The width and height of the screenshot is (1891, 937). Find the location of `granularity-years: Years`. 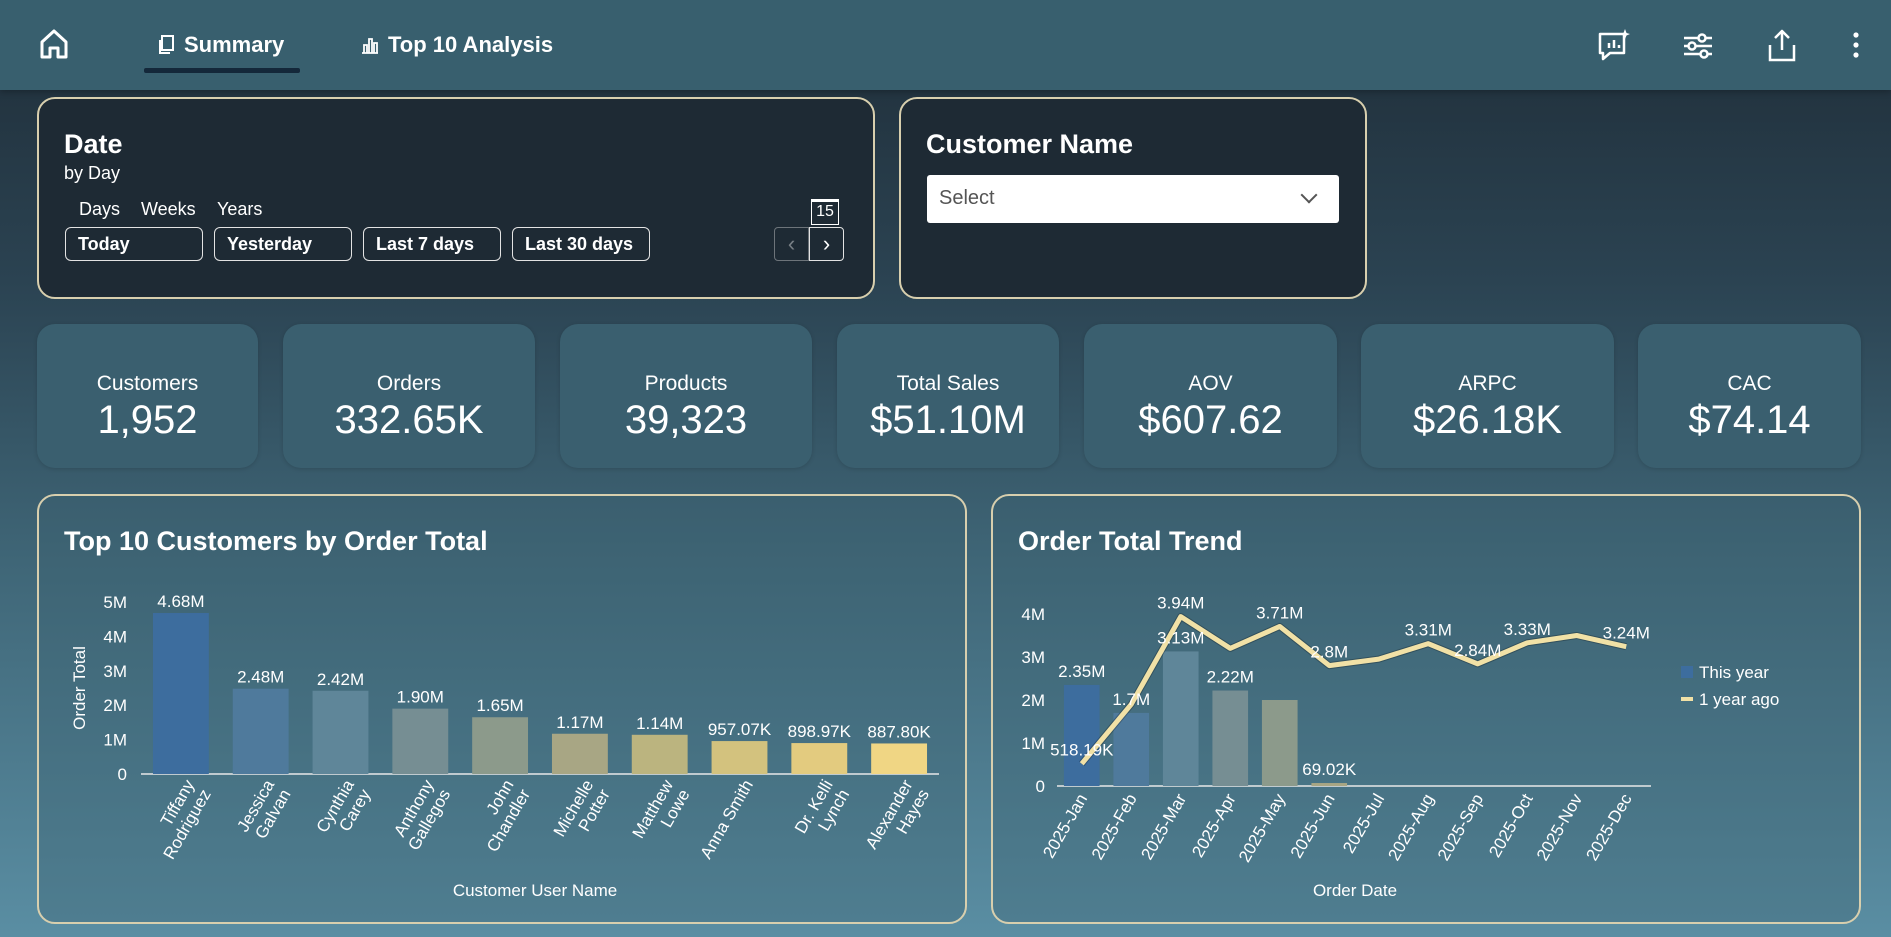

granularity-years: Years is located at coordinates (240, 209).